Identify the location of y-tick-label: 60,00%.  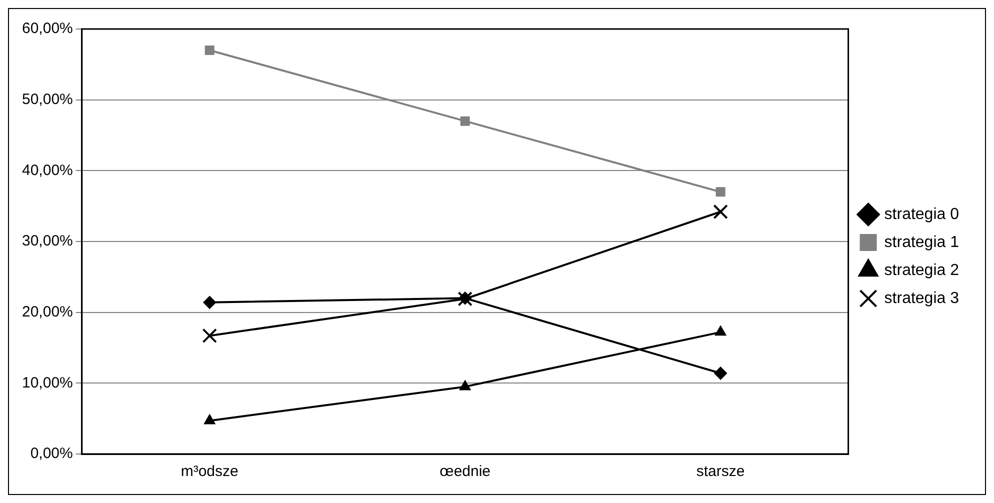
(47, 29).